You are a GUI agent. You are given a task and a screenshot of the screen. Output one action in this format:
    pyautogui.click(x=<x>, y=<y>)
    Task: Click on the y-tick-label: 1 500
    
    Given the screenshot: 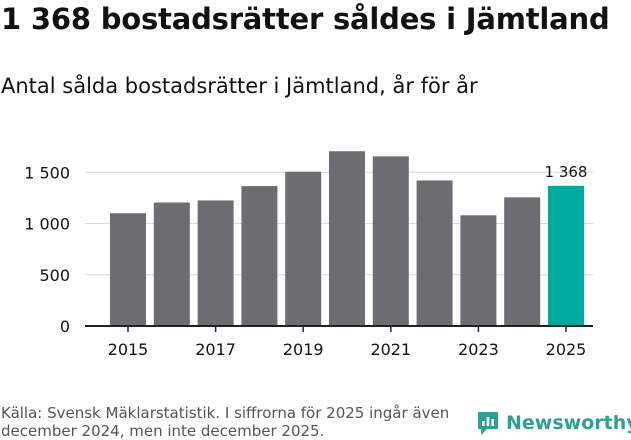 What is the action you would take?
    pyautogui.click(x=47, y=172)
    